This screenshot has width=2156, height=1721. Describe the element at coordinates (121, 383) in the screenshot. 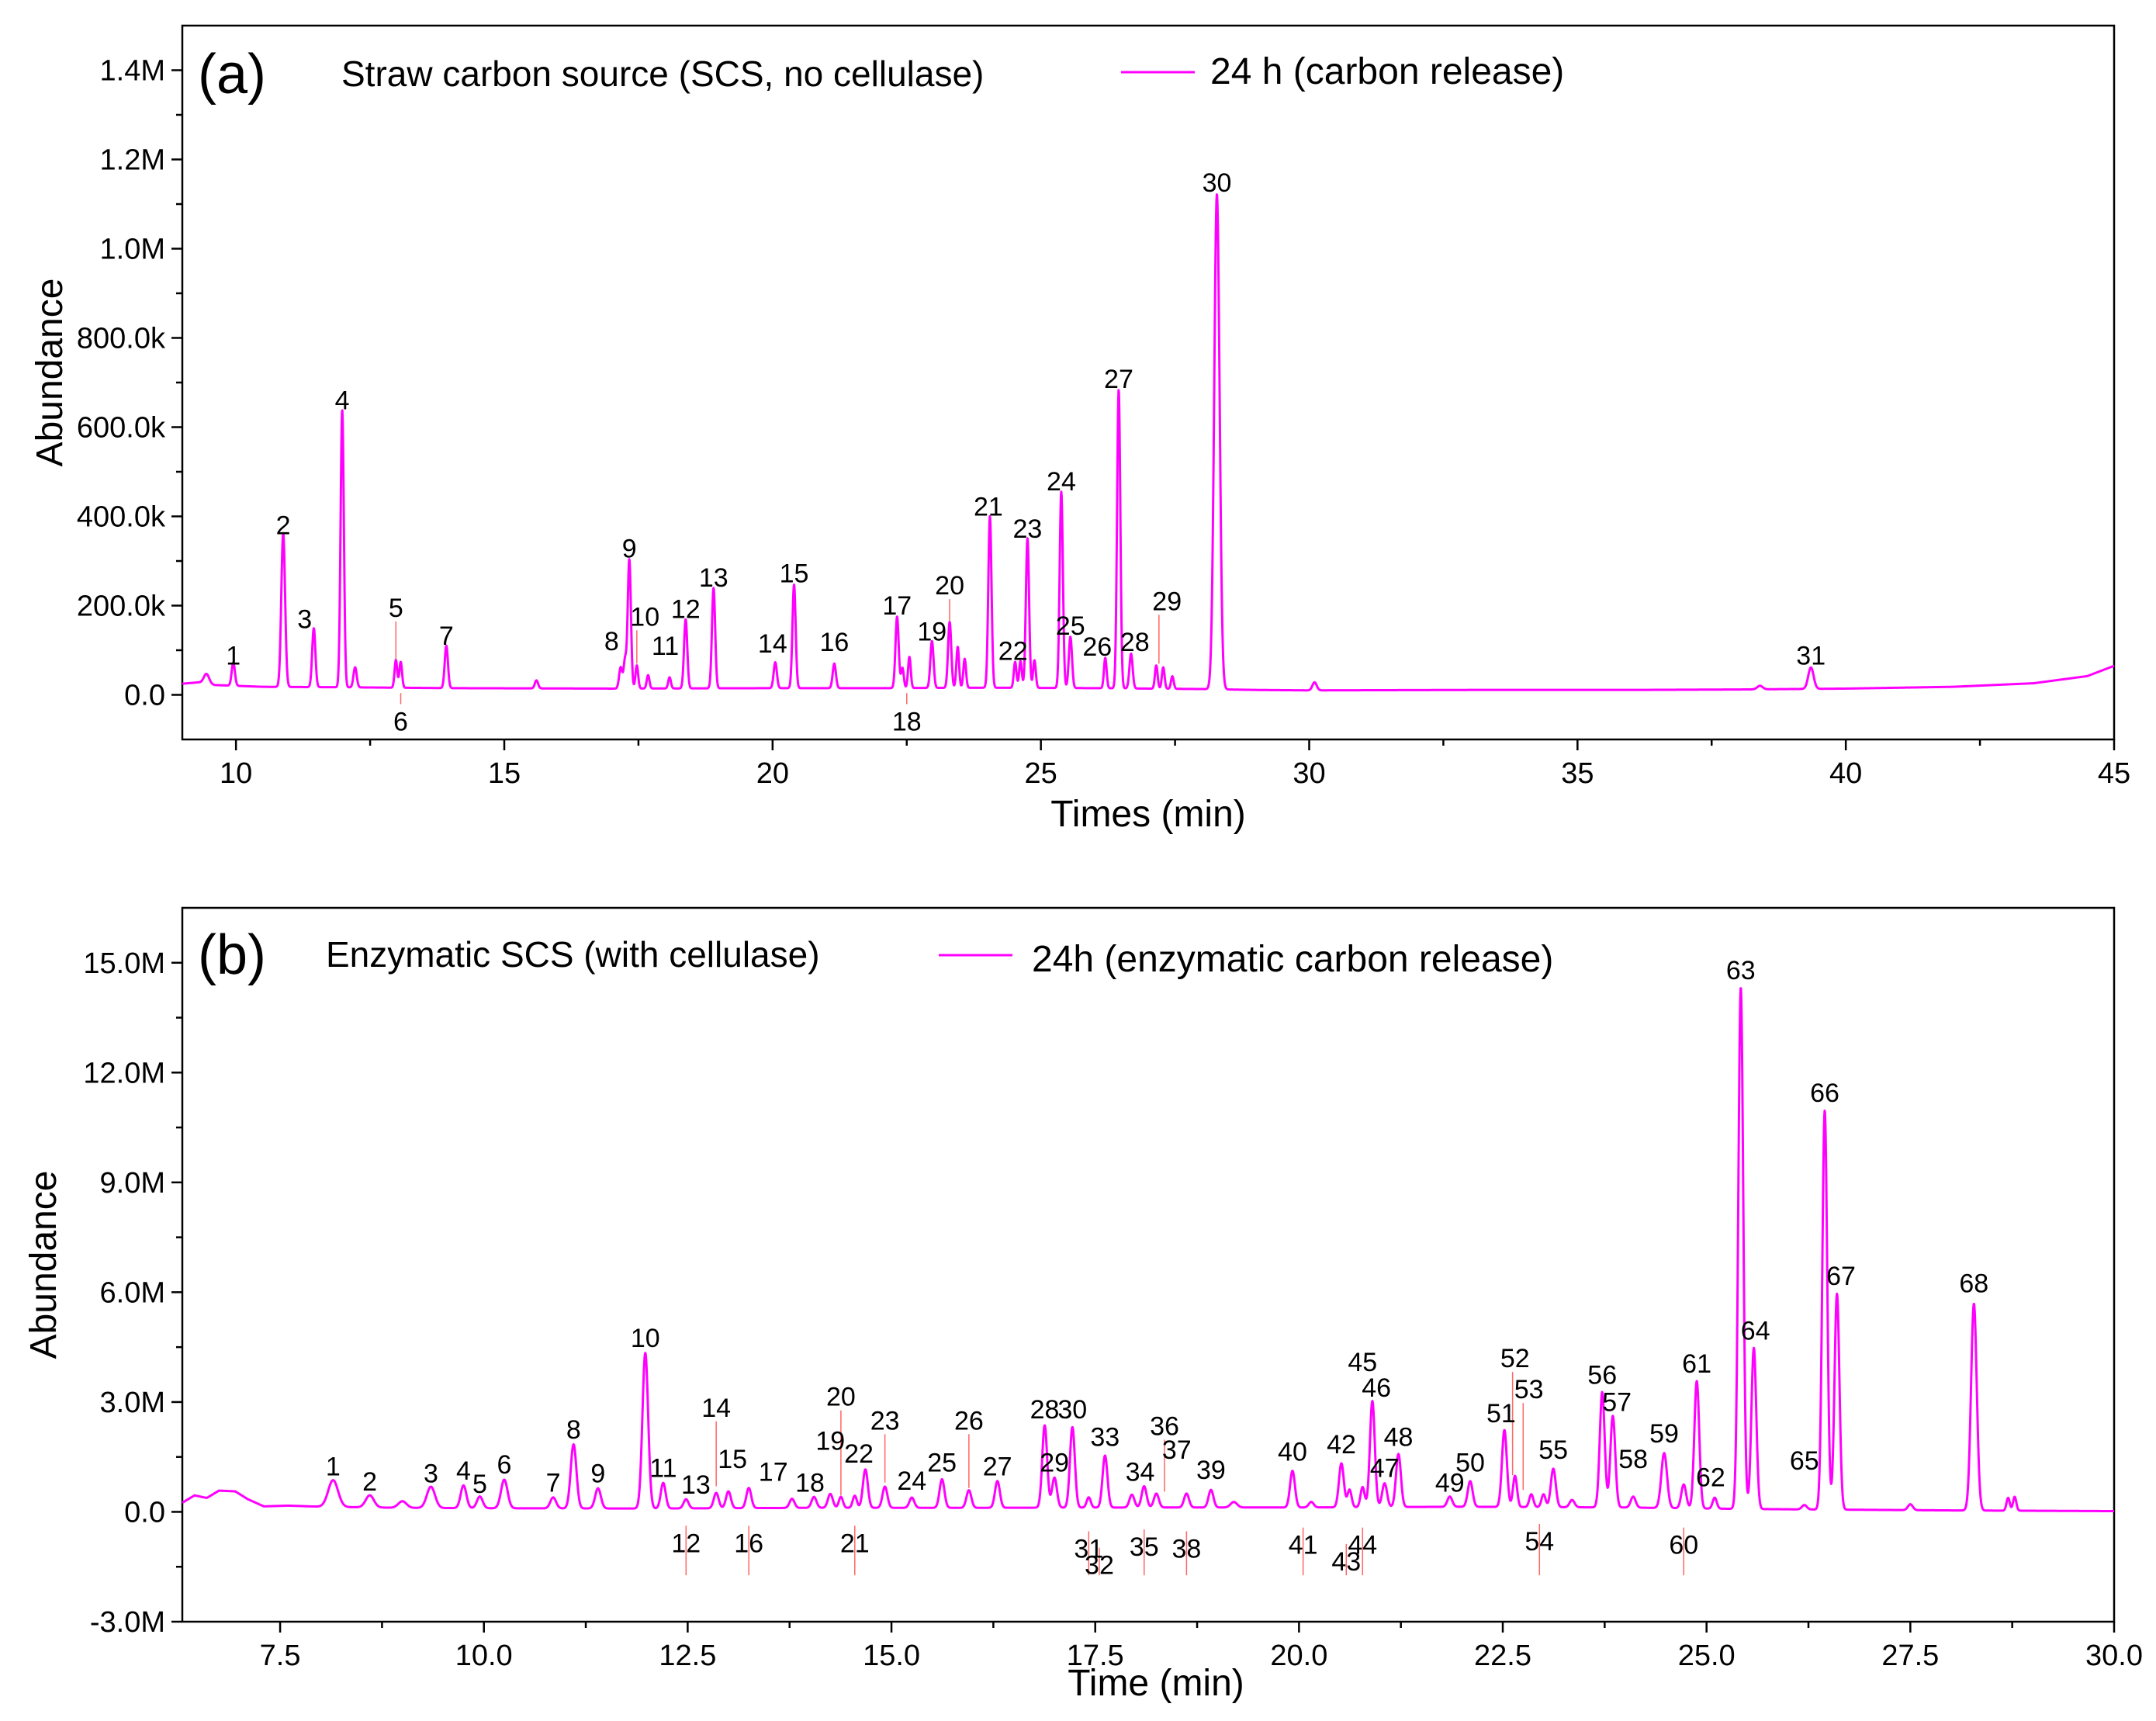

I see `panel-a-y-tick-labels: 0.0 200.0k 400.0k 600.0k 800.0k 1.0M 1.2M 1.4M` at that location.